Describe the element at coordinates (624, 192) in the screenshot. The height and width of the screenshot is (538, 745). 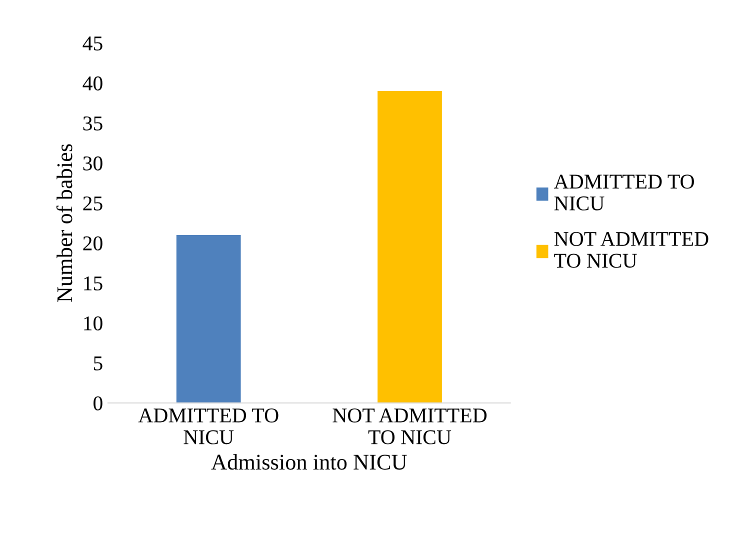
I see `legend-label: ADMITTED TO NICU` at that location.